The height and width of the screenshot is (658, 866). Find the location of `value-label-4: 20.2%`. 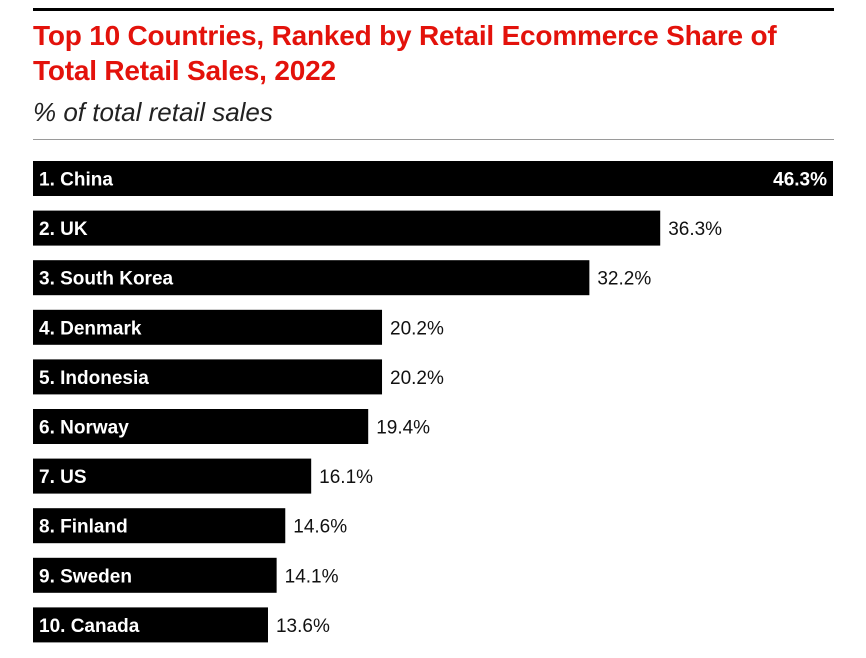

value-label-4: 20.2% is located at coordinates (417, 328).